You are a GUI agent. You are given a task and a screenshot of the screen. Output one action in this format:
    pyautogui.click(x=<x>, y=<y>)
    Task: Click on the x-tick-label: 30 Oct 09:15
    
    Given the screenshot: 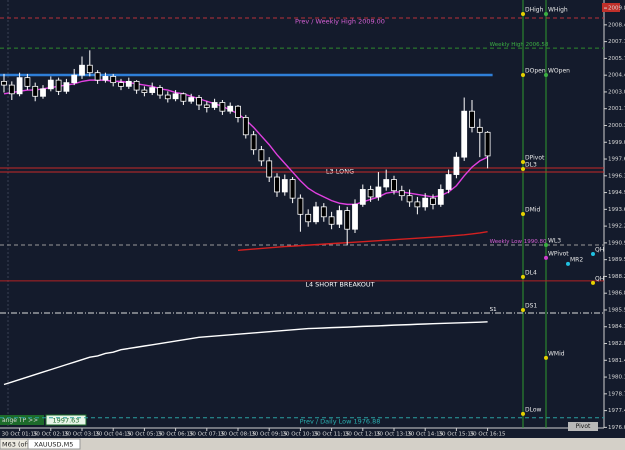 What is the action you would take?
    pyautogui.click(x=269, y=435)
    